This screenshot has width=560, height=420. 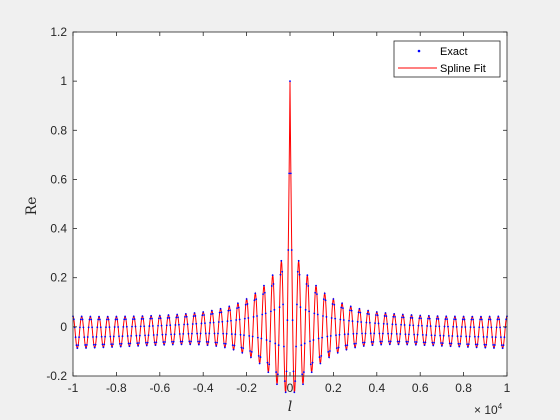 What do you see at coordinates (203, 388) in the screenshot?
I see `x-tick-label: -0.4` at bounding box center [203, 388].